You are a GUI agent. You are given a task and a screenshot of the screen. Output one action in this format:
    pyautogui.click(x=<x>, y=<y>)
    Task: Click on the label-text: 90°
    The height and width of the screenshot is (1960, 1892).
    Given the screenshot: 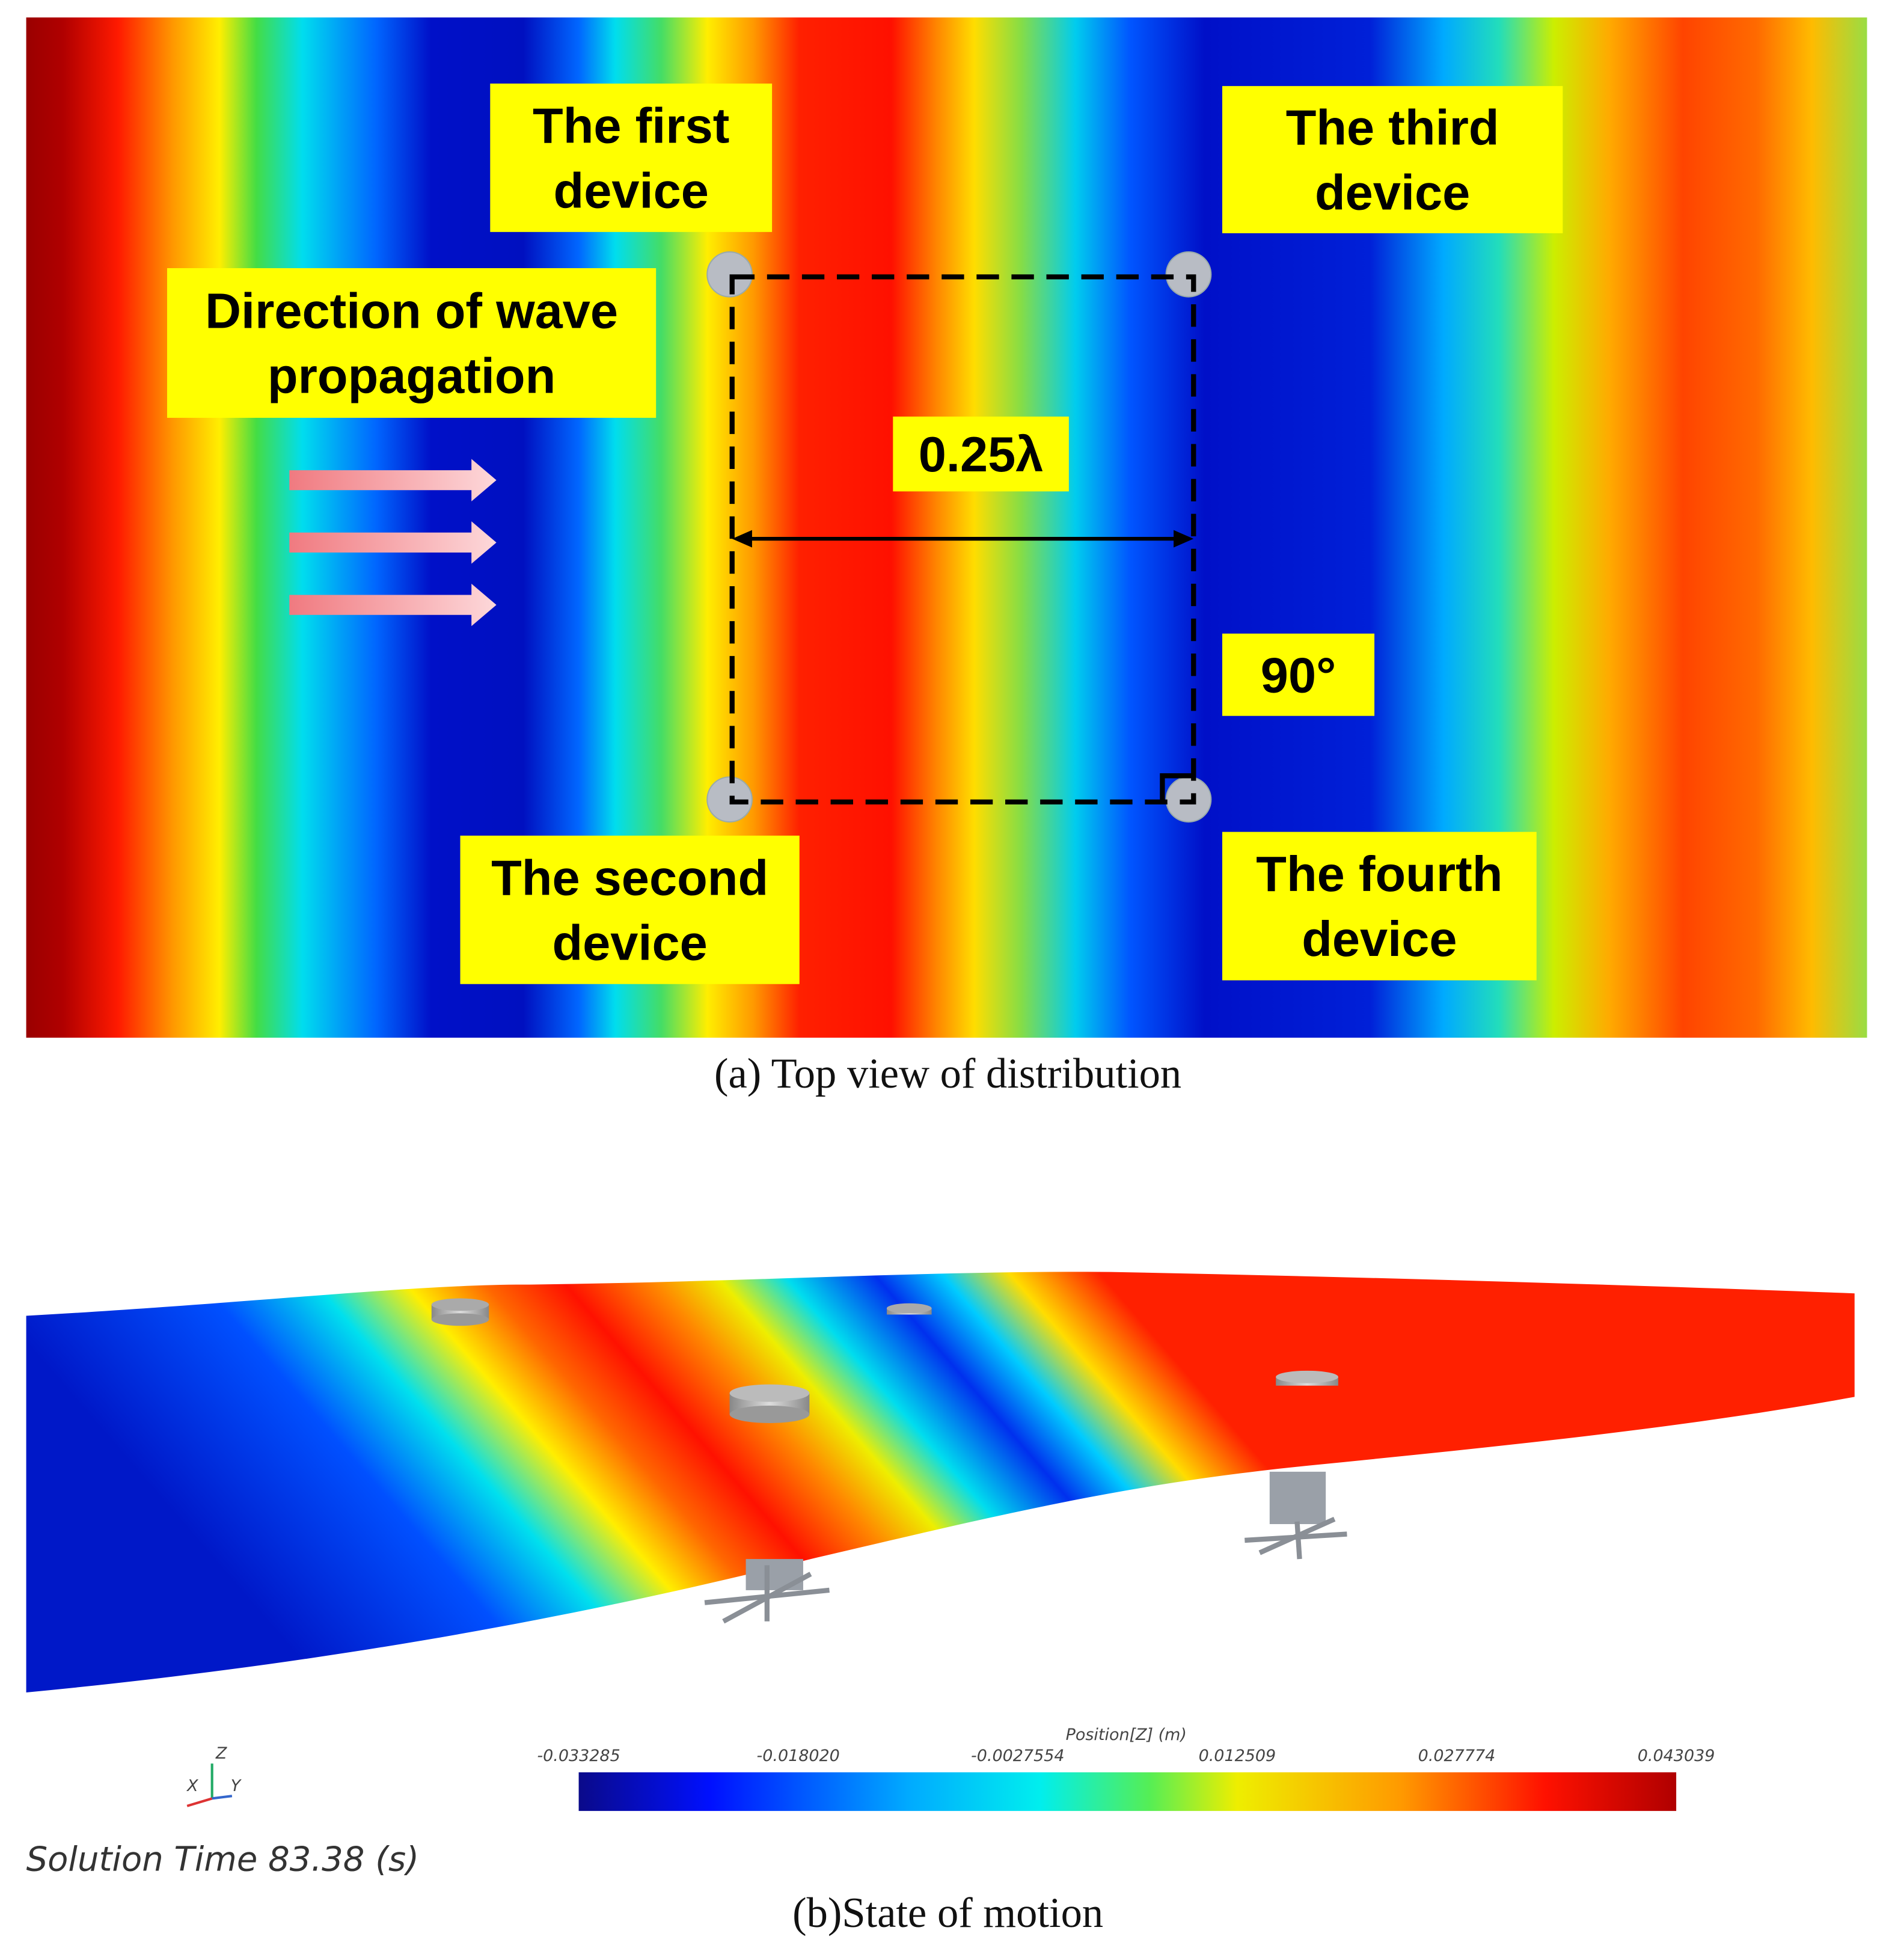 What is the action you would take?
    pyautogui.click(x=1298, y=675)
    